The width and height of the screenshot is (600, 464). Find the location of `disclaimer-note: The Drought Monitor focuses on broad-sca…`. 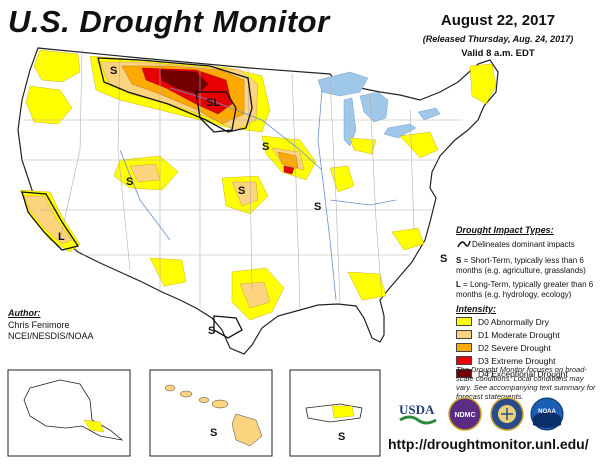

disclaimer-note: The Drought Monitor focuses on broad-sca… is located at coordinates (526, 383).